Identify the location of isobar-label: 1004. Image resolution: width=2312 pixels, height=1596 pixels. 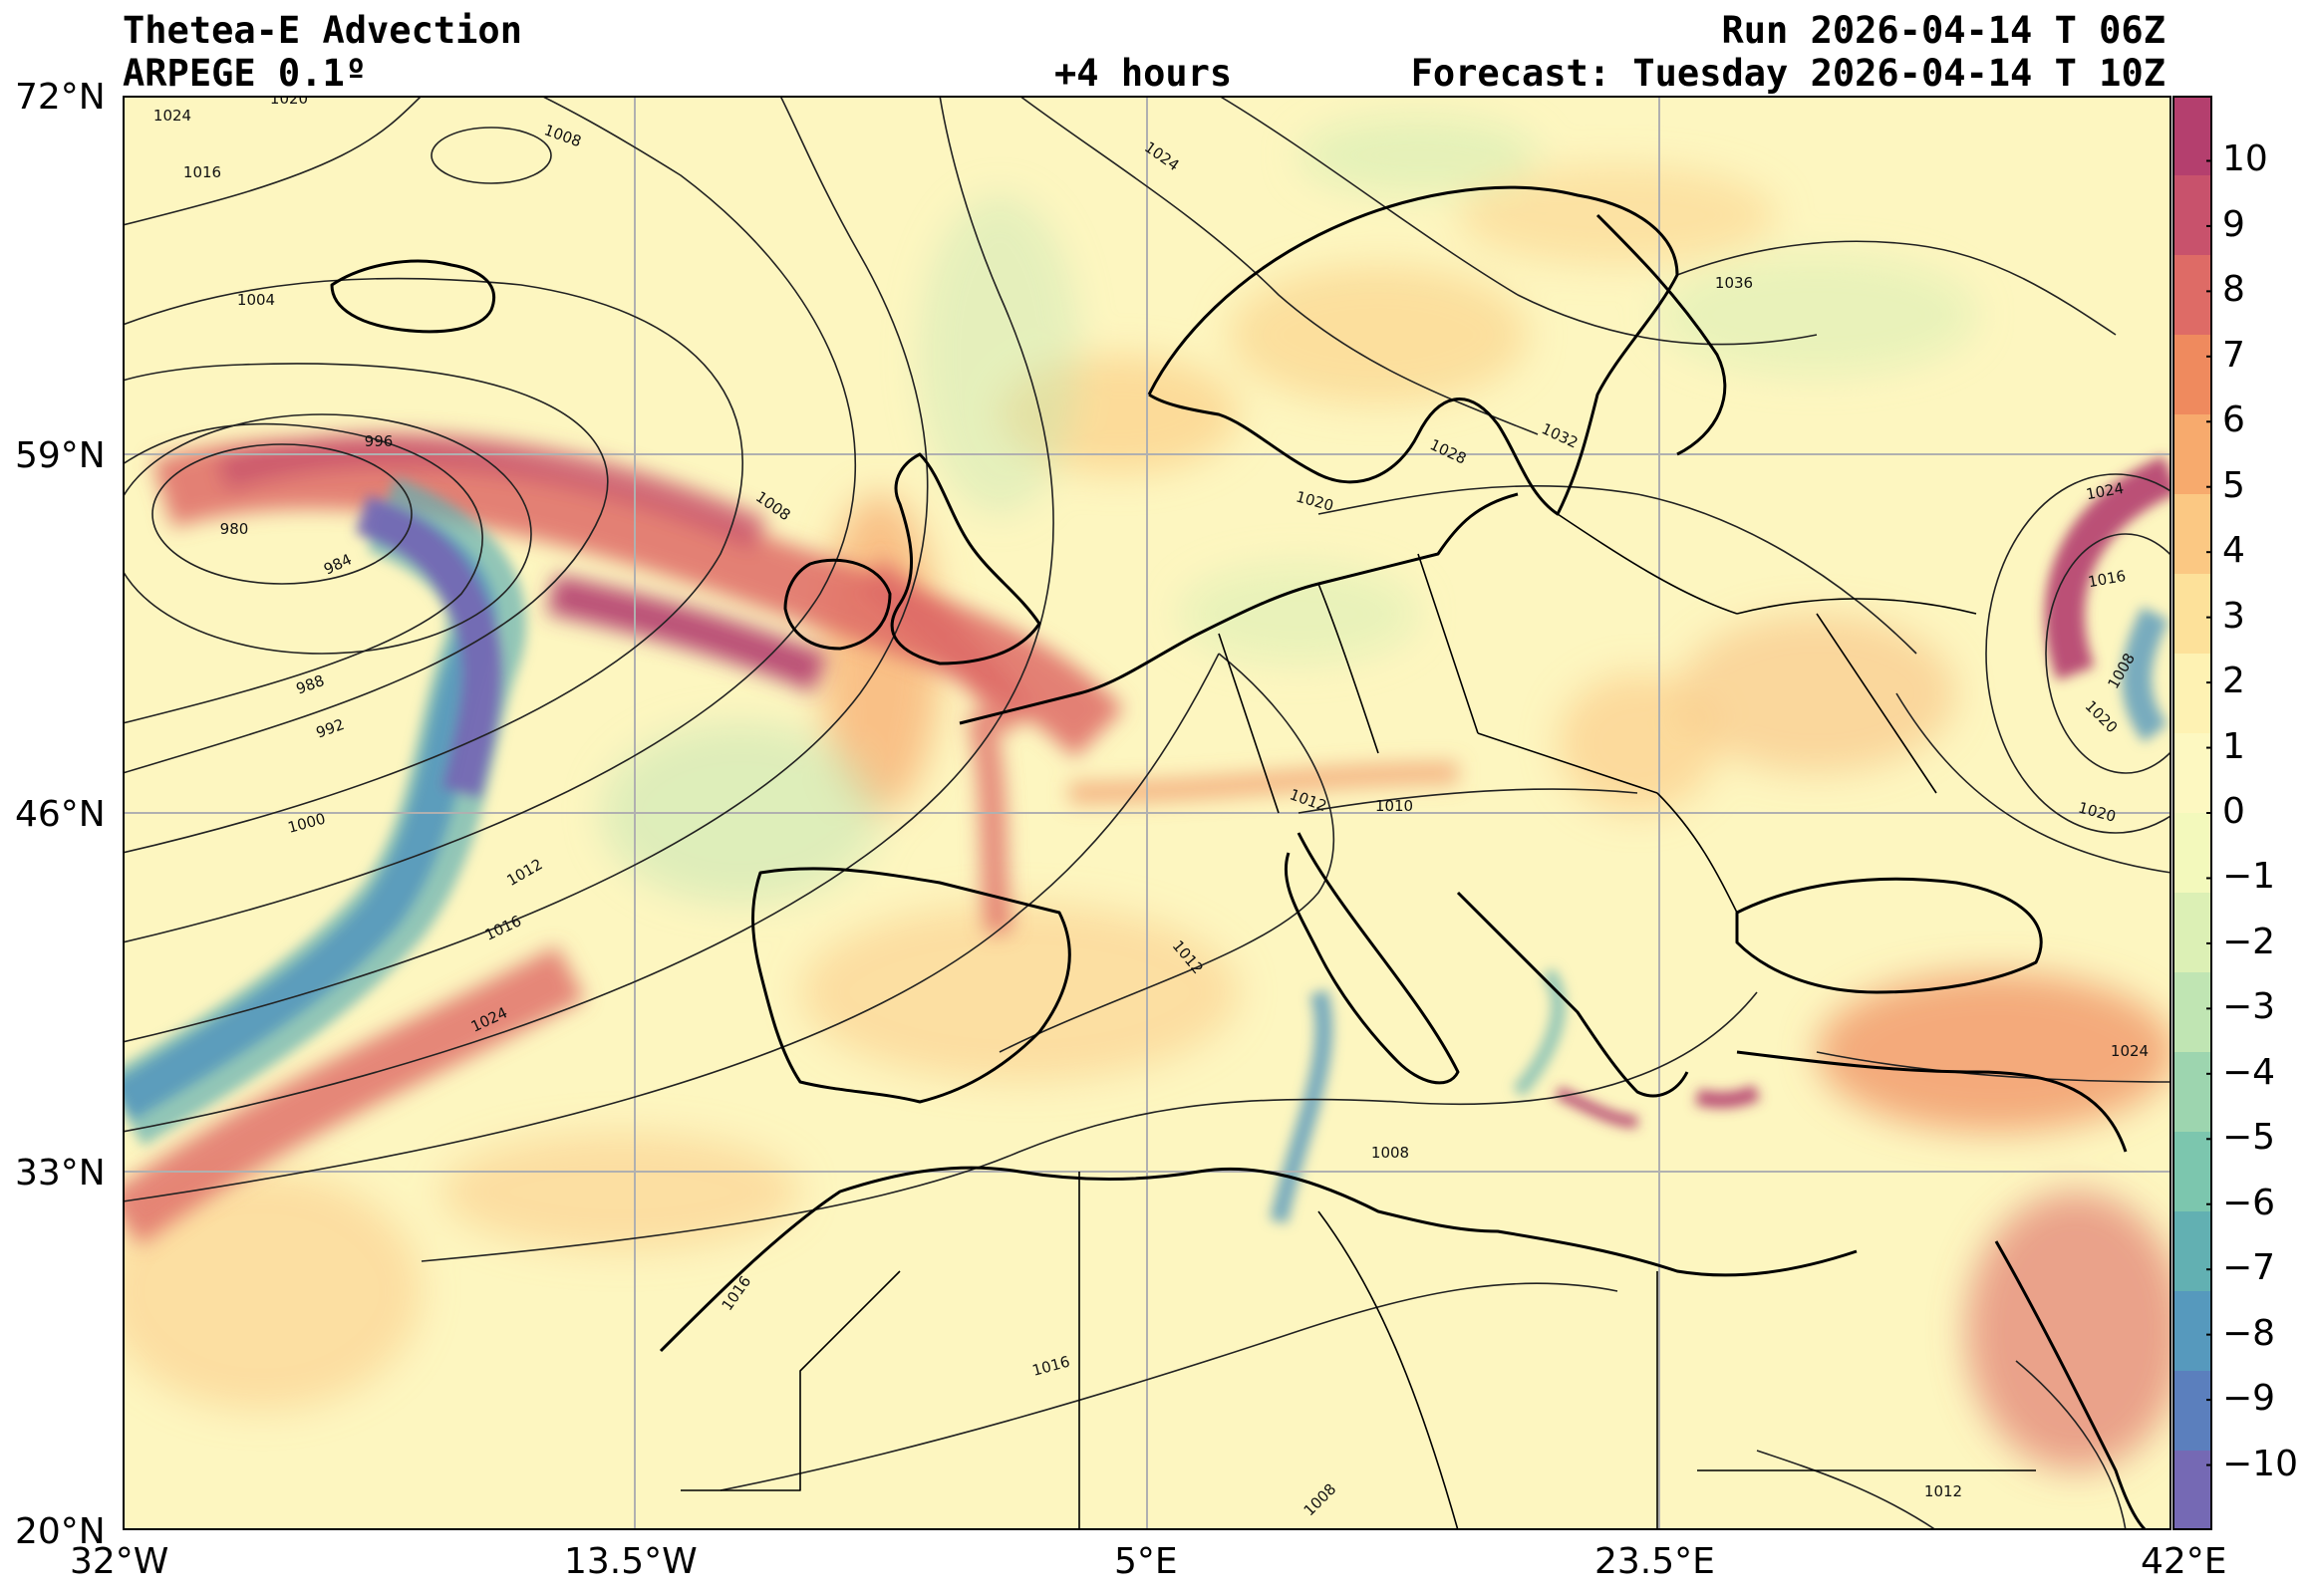
(256, 300).